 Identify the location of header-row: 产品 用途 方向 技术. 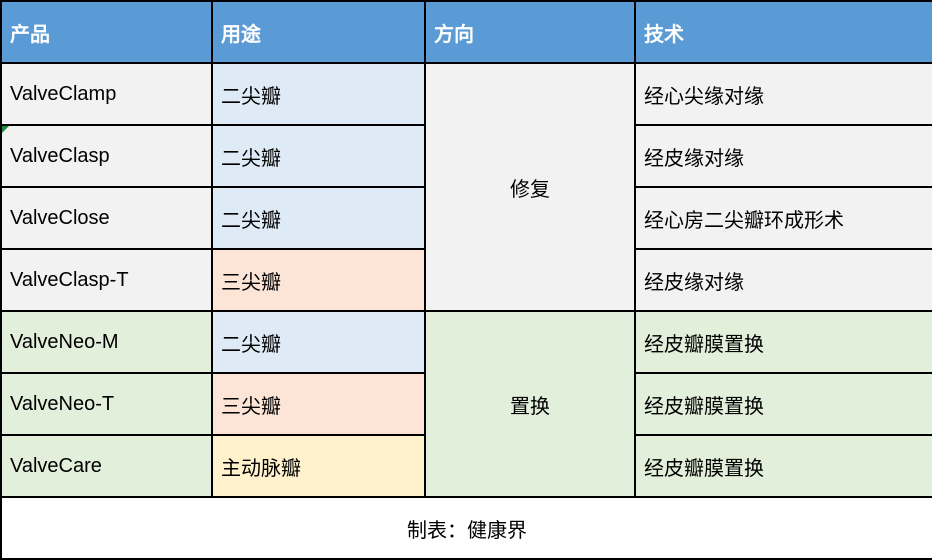
(466, 32).